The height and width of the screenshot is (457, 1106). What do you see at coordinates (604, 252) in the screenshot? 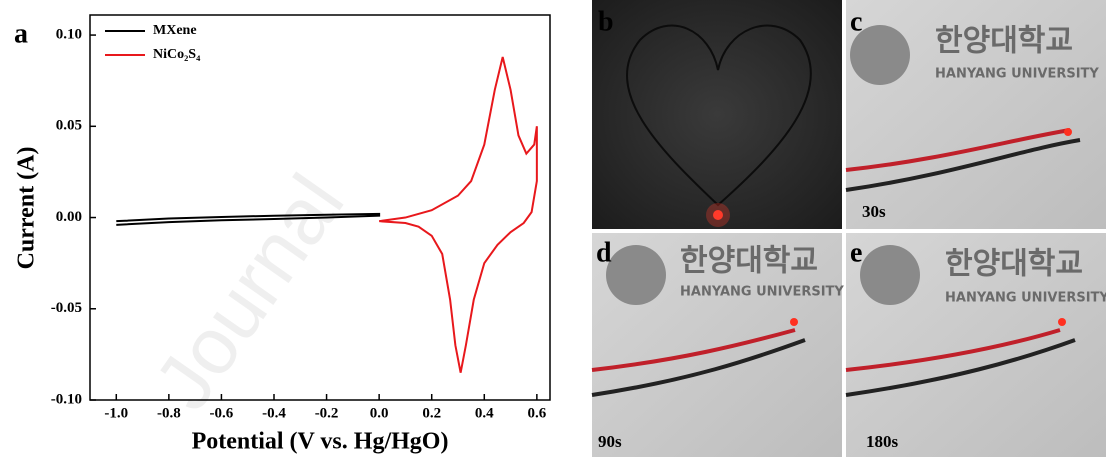
I see `panel-label: d` at bounding box center [604, 252].